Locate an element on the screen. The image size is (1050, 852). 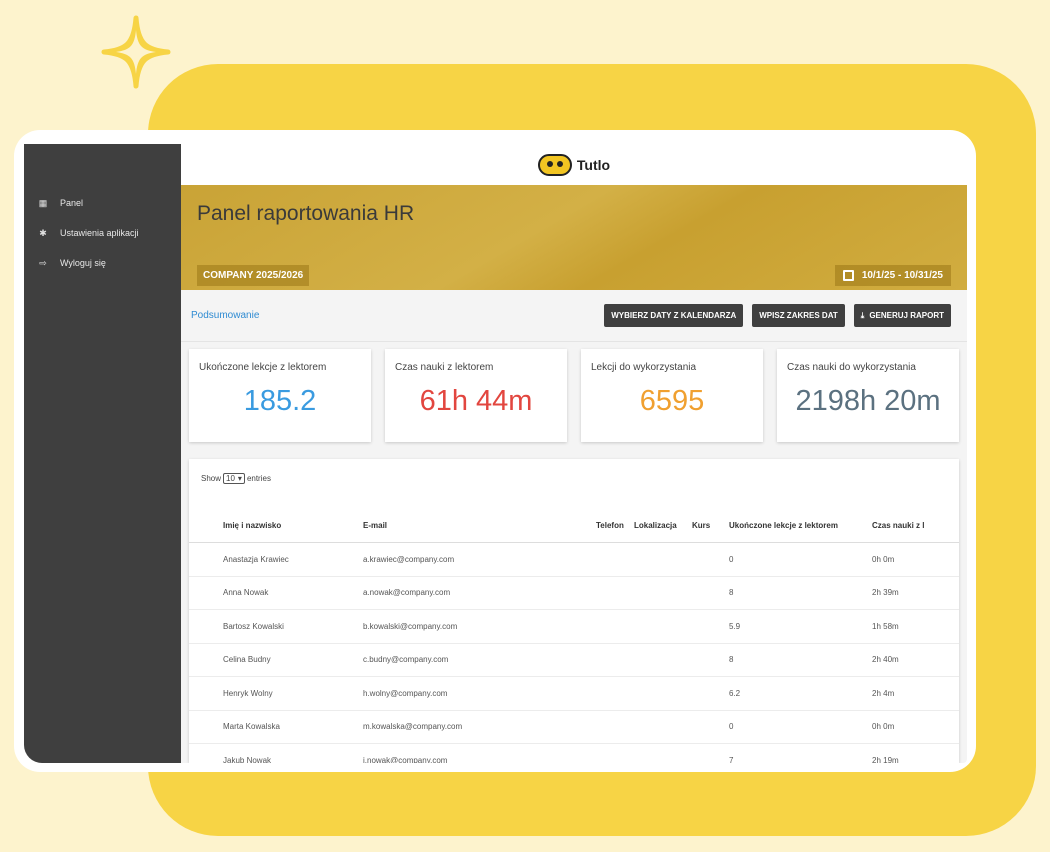
logo-text: Tutlo is located at coordinates (593, 164).